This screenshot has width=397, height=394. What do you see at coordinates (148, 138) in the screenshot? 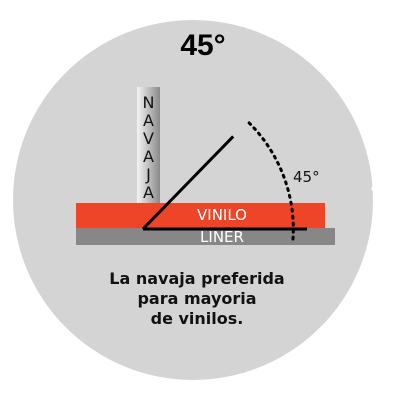
I see `blade-label-letter-3: V` at bounding box center [148, 138].